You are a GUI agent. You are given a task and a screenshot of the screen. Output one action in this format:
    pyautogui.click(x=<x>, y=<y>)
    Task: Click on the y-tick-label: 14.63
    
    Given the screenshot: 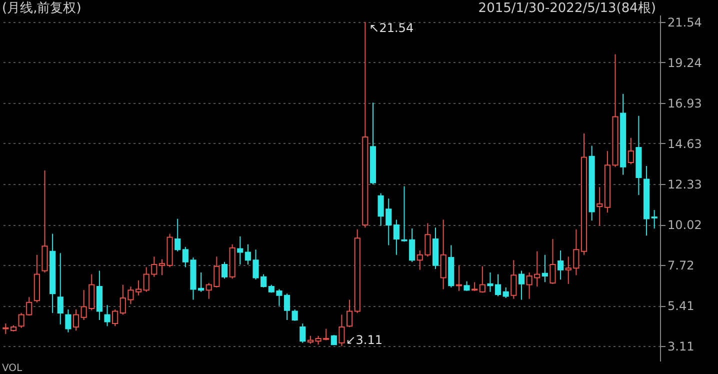 What is the action you would take?
    pyautogui.click(x=685, y=143)
    